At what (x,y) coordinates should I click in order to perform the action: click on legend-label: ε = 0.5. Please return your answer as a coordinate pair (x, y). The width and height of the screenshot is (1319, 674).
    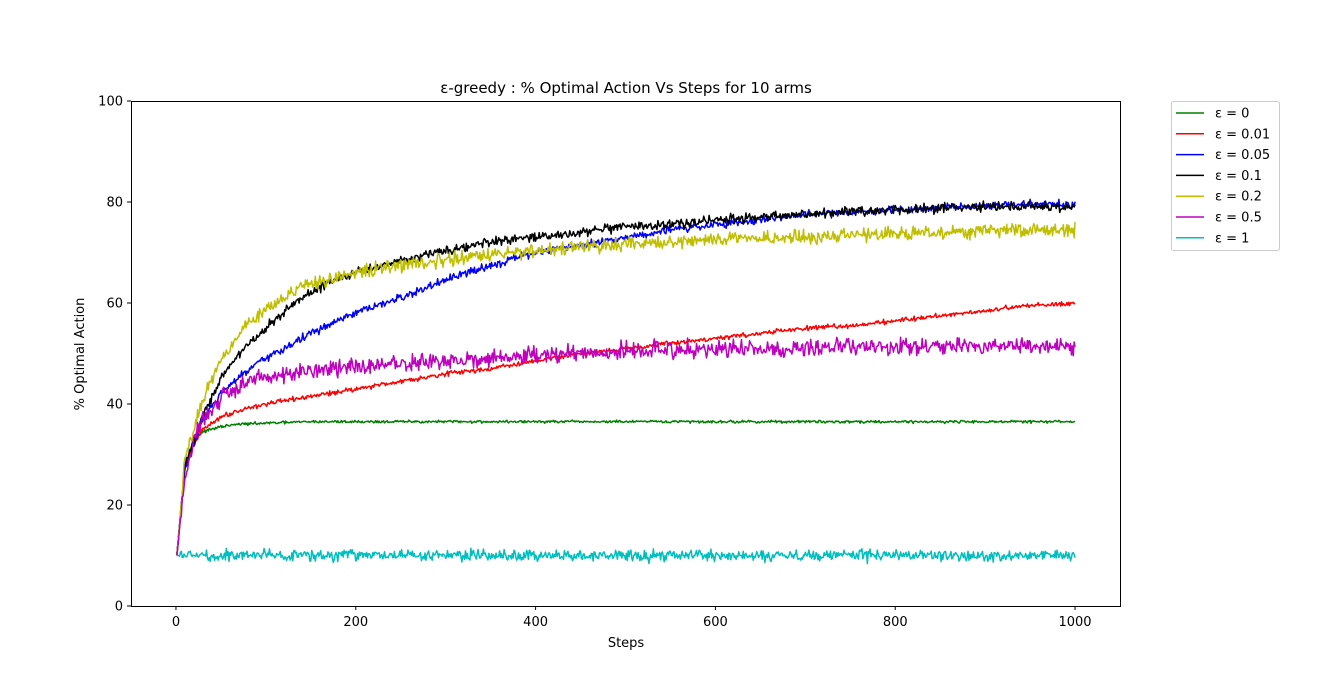
    Looking at the image, I should click on (1238, 218).